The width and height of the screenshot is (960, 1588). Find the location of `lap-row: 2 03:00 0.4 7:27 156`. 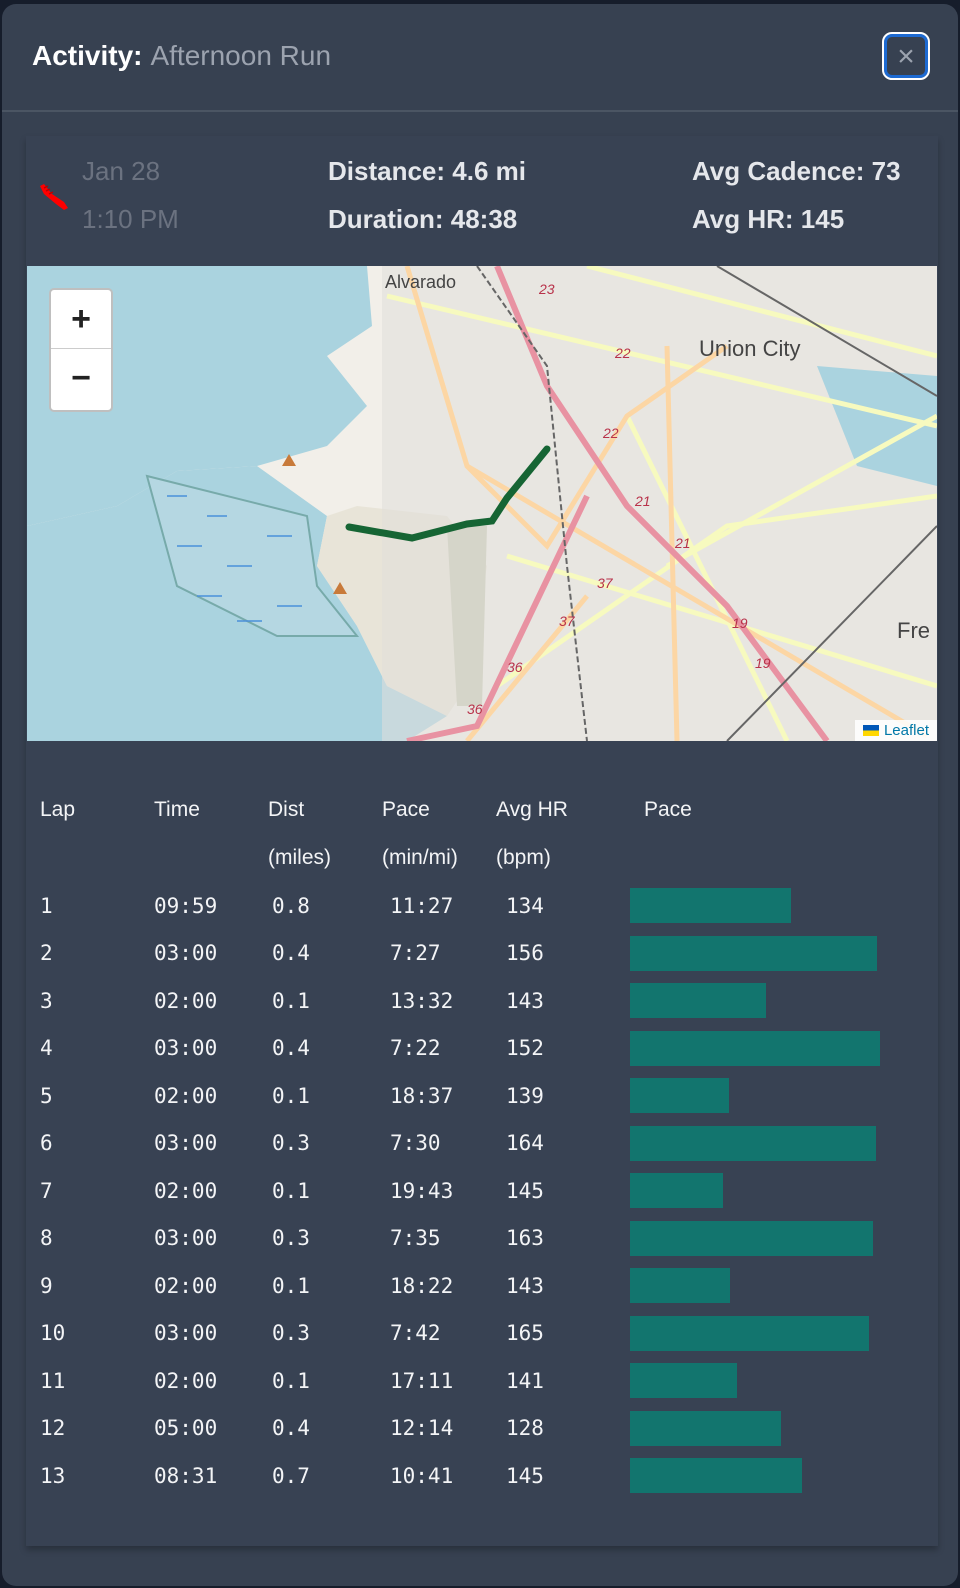

lap-row: 2 03:00 0.4 7:27 156 is located at coordinates (472, 954).